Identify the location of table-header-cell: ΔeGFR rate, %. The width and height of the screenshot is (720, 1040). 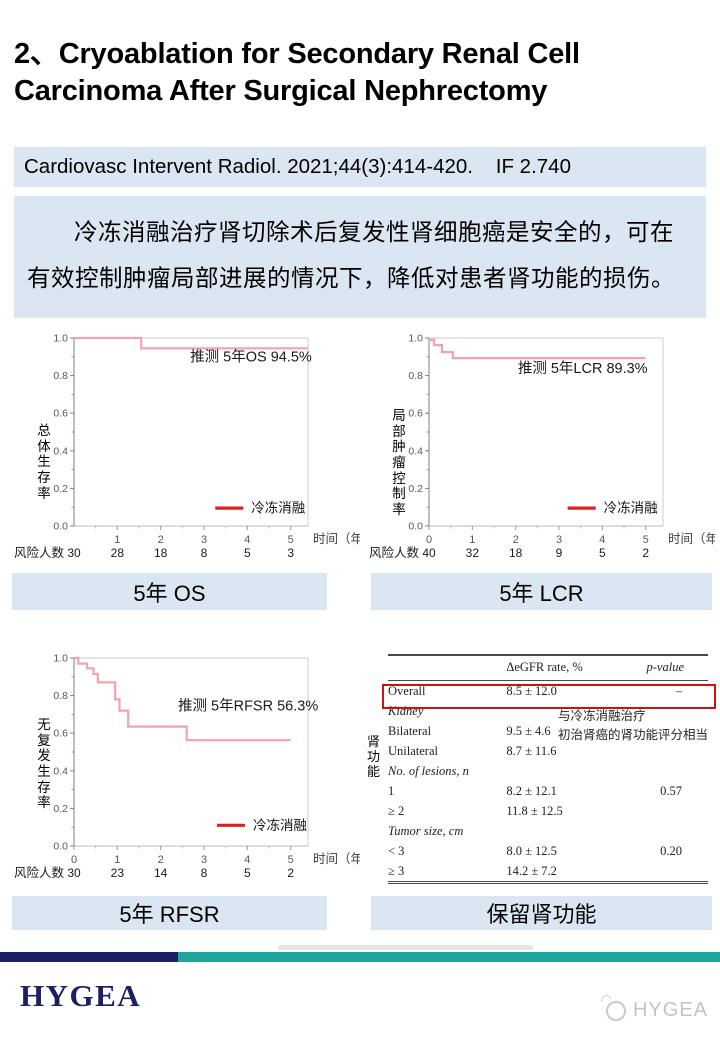
(562, 667).